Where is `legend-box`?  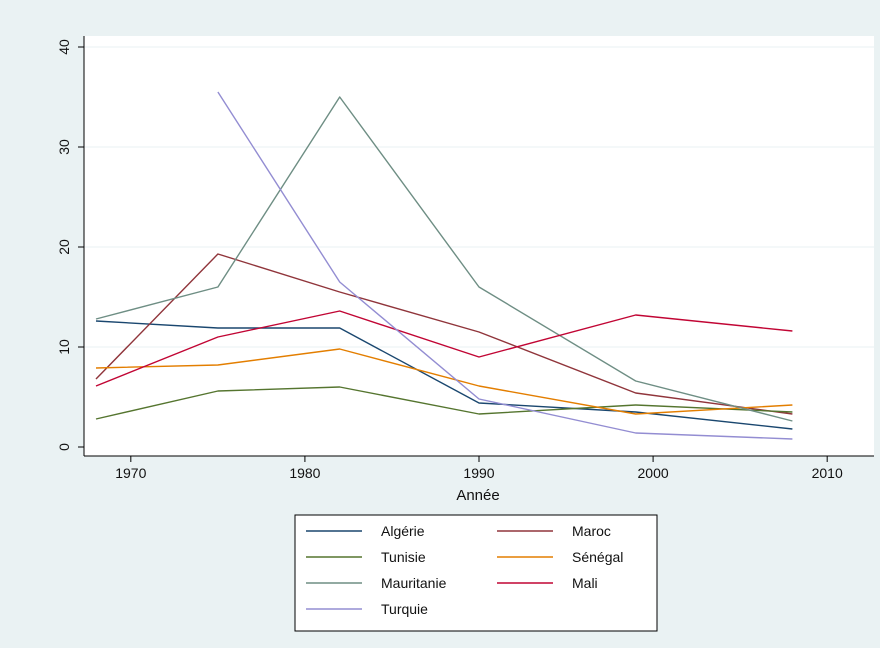
legend-box is located at coordinates (476, 573).